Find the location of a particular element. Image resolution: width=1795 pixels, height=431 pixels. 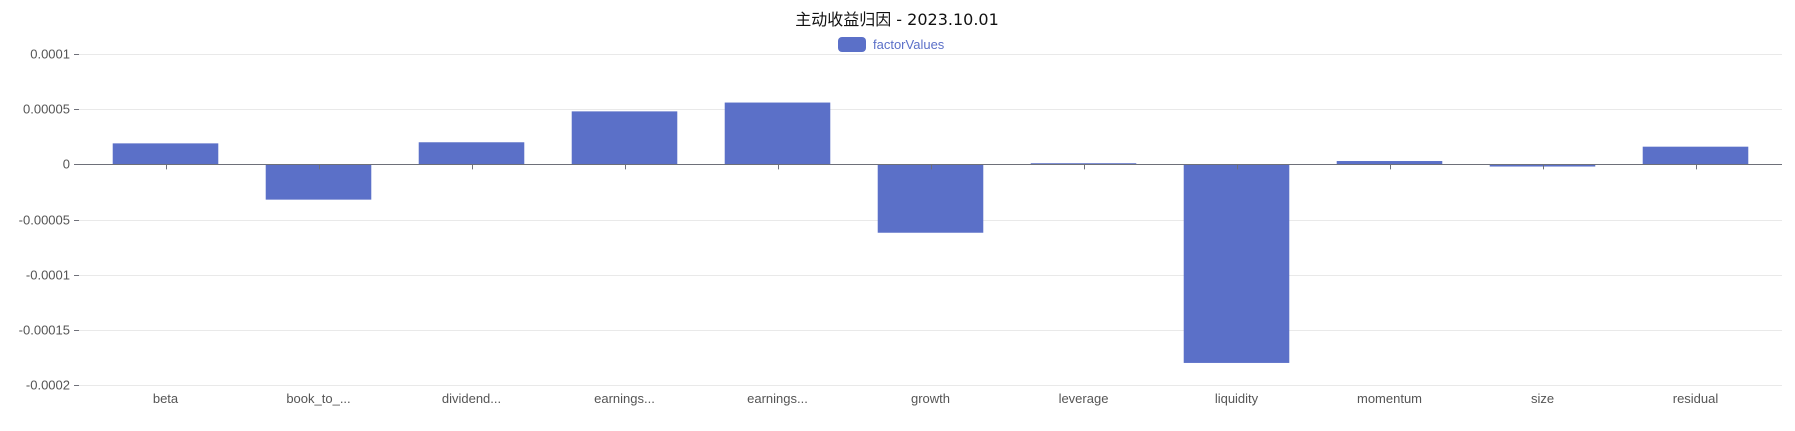

x-category-label: growth is located at coordinates (930, 398).